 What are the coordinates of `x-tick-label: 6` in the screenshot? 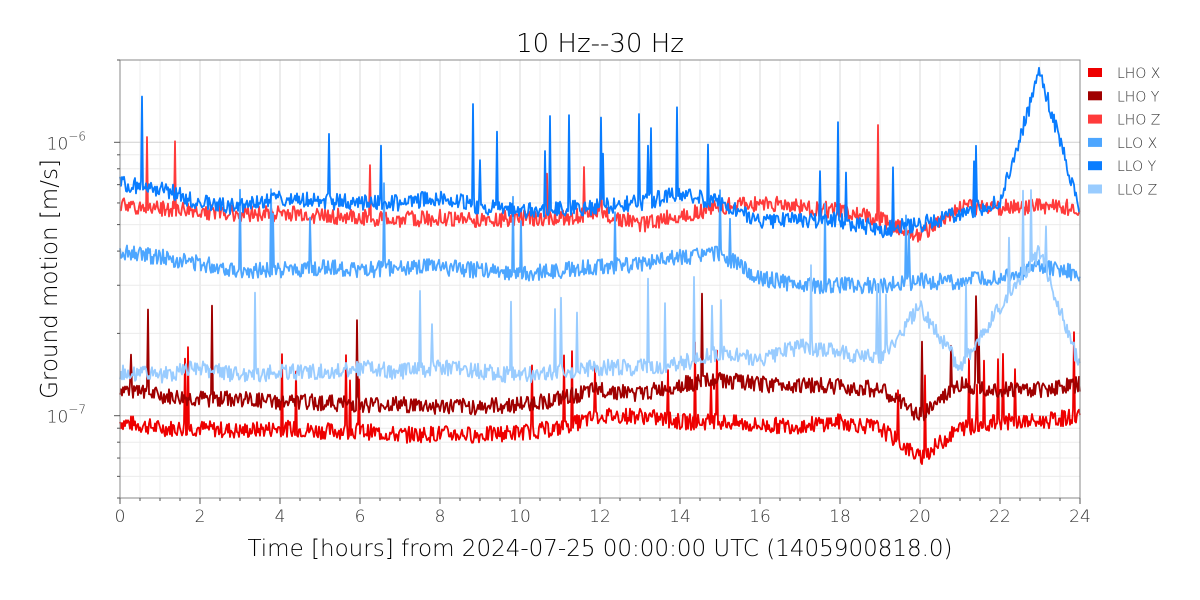 It's located at (360, 517).